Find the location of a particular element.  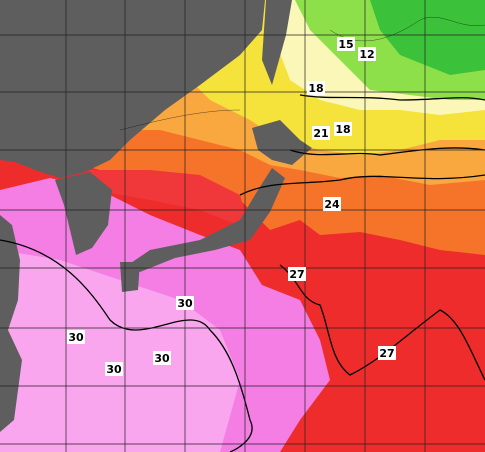

red-strip is located at coordinates (170, 200).